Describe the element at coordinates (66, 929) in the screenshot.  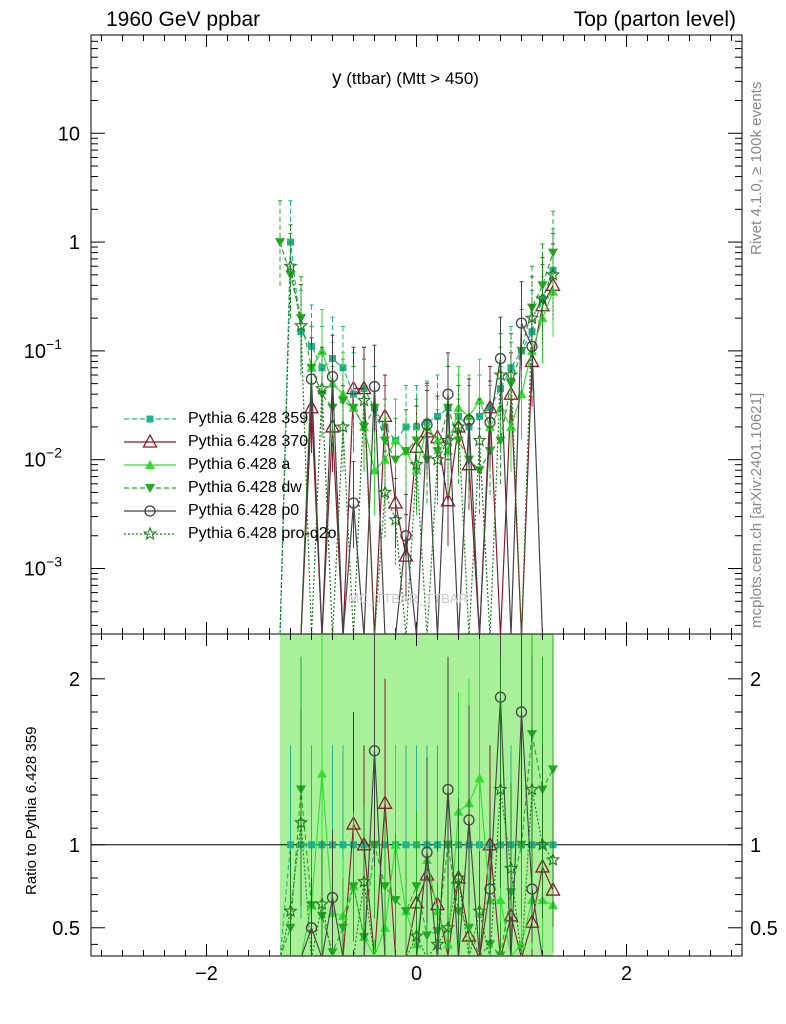
I see `ratio-y-tick-label: 0.5` at that location.